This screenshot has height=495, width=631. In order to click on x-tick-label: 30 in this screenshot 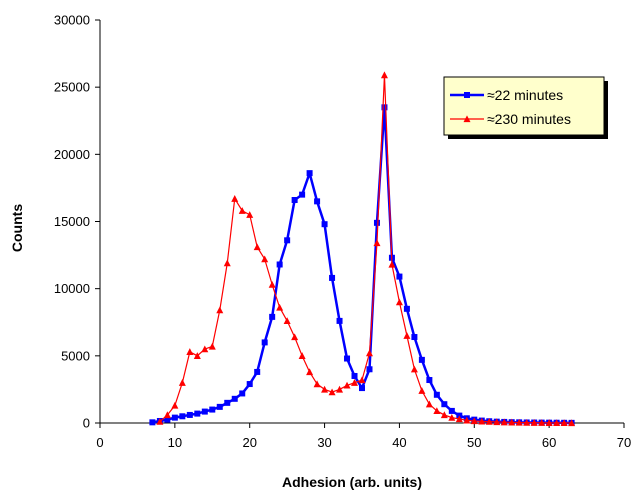, I will do `click(324, 442)`.